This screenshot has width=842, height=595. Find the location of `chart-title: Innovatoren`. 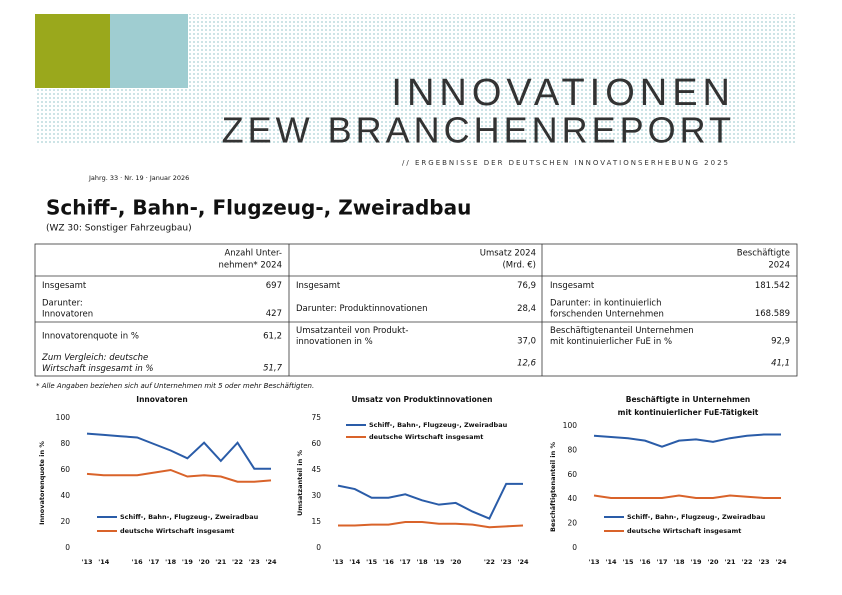

chart-title: Innovatoren is located at coordinates (161, 399).